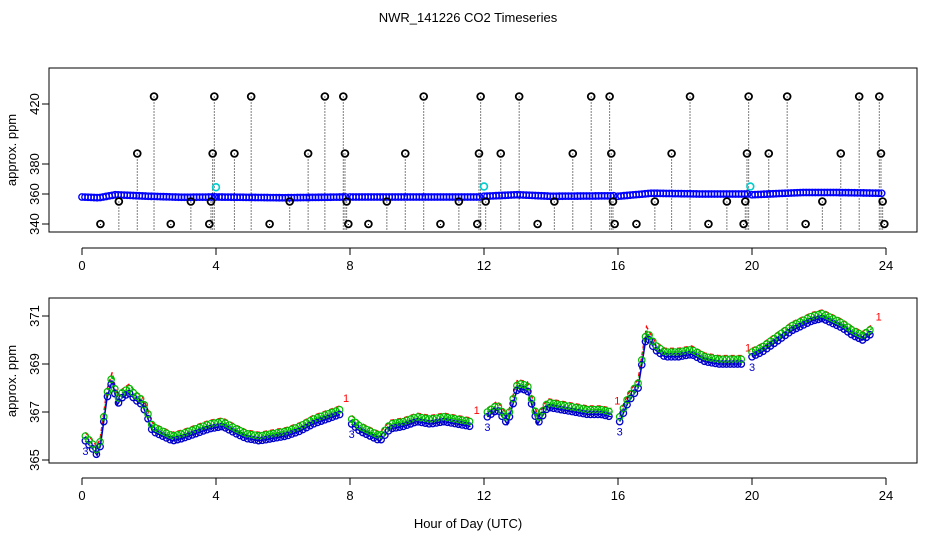  What do you see at coordinates (34, 194) in the screenshot?
I see `y-tick-label: 360` at bounding box center [34, 194].